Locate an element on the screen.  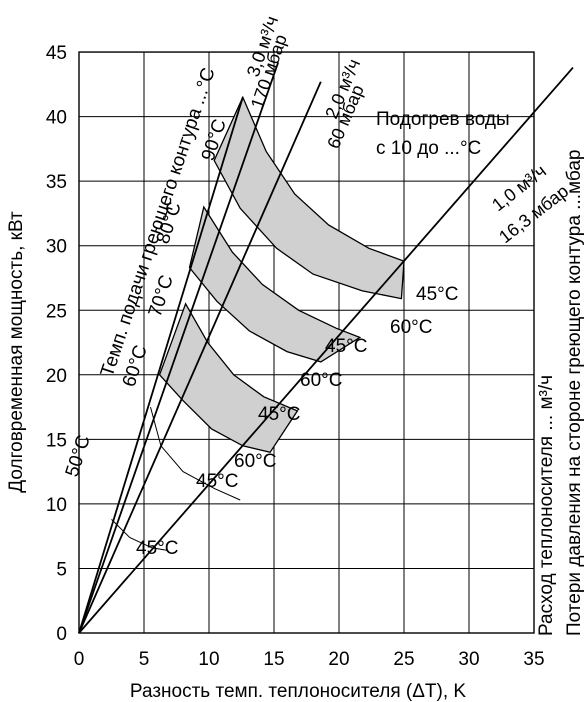
x-axis-label: Разность темп. теплоносителя (ΔT), K is located at coordinates (298, 691).